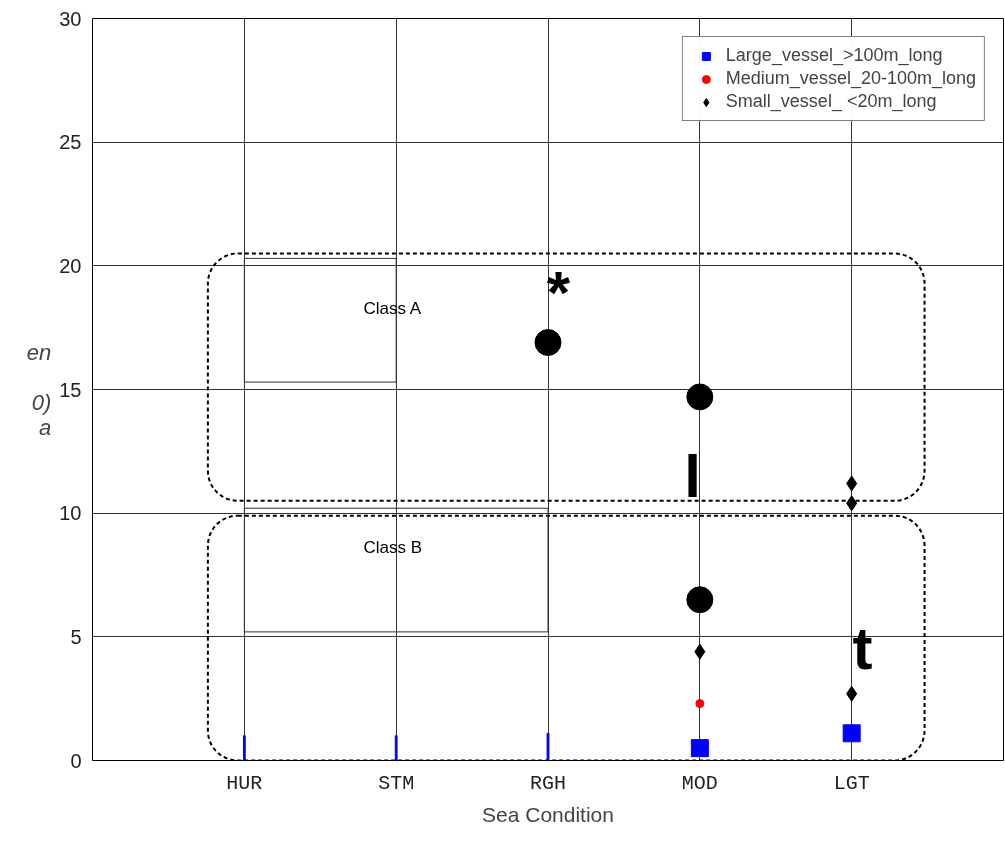 The height and width of the screenshot is (842, 1005). Describe the element at coordinates (76, 636) in the screenshot. I see `y-tick-label: 5` at that location.